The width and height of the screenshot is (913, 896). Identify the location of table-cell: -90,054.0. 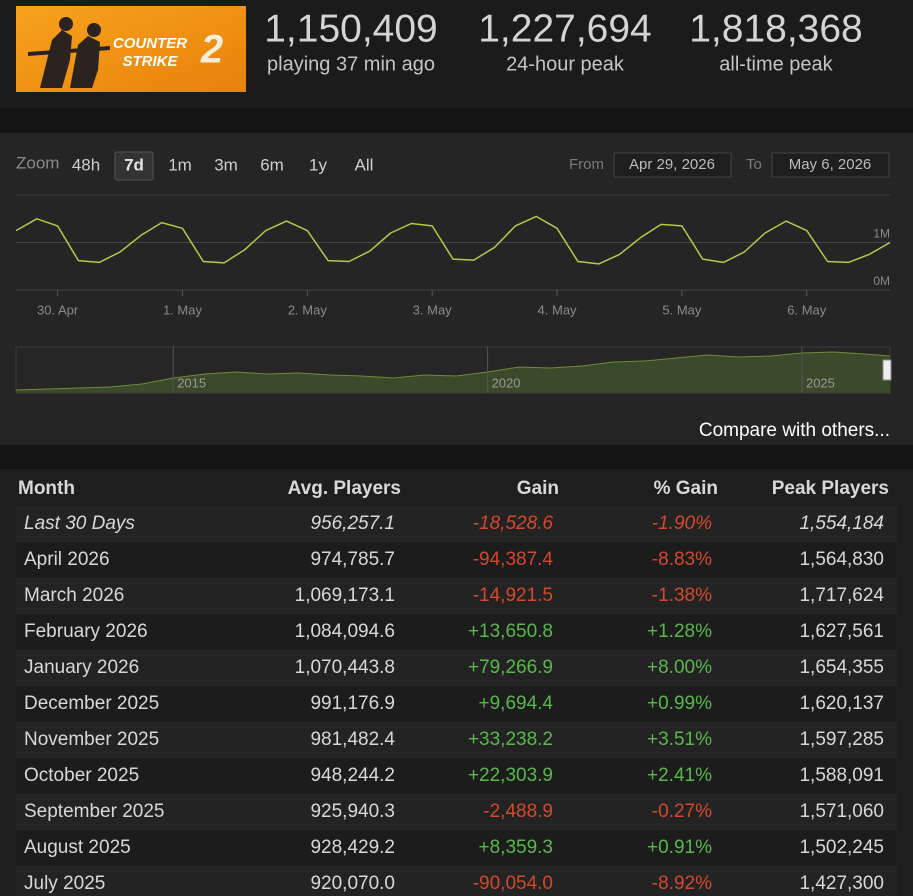
(513, 883).